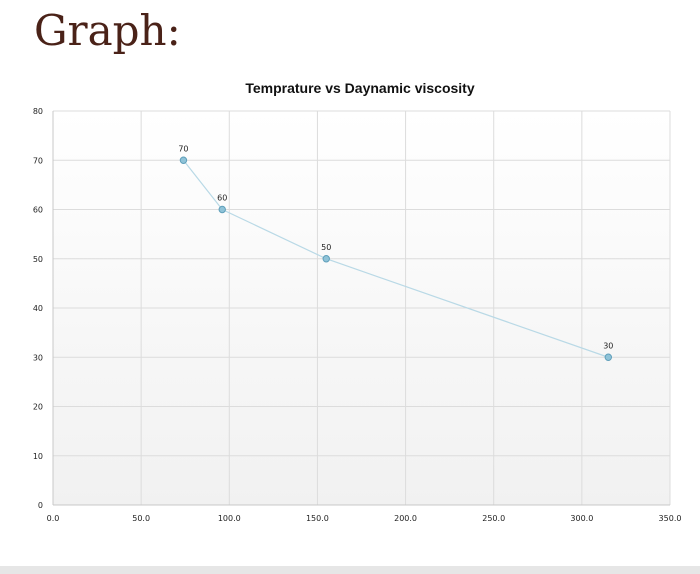 Image resolution: width=700 pixels, height=574 pixels. I want to click on x-tick-label: 200.0, so click(405, 518).